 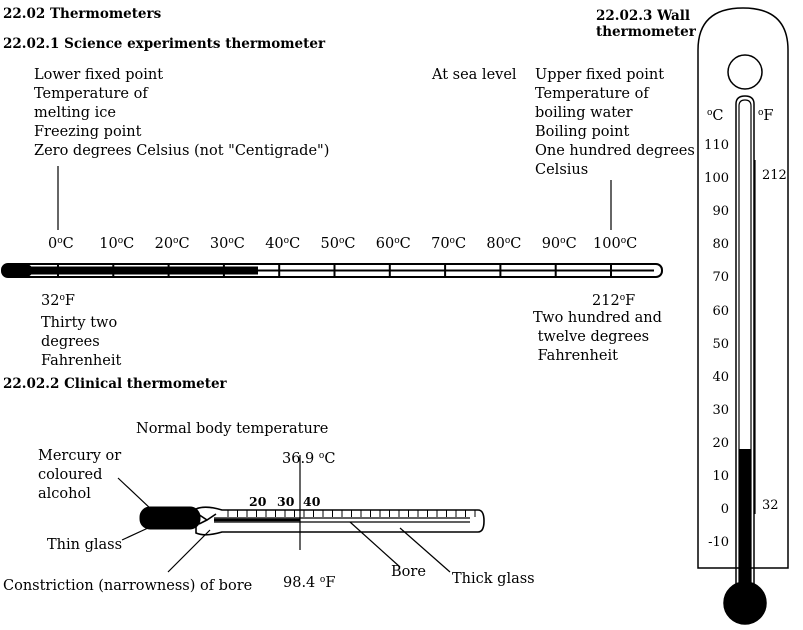 I want to click on celsius-tick-label: 30oC, so click(x=227, y=244).